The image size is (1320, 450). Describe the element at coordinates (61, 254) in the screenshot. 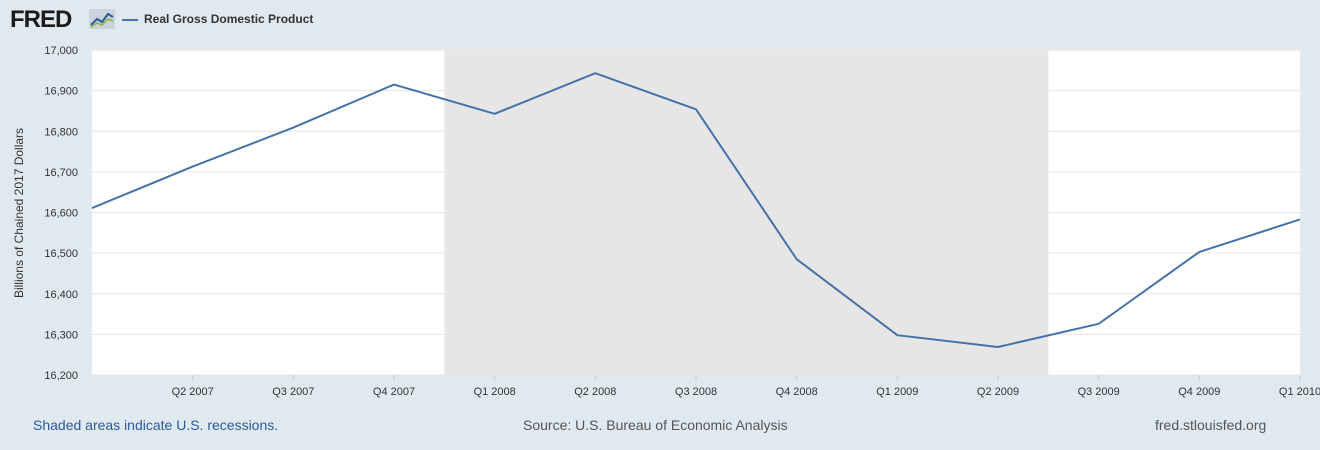

I see `y-tick-label: 16,500` at that location.